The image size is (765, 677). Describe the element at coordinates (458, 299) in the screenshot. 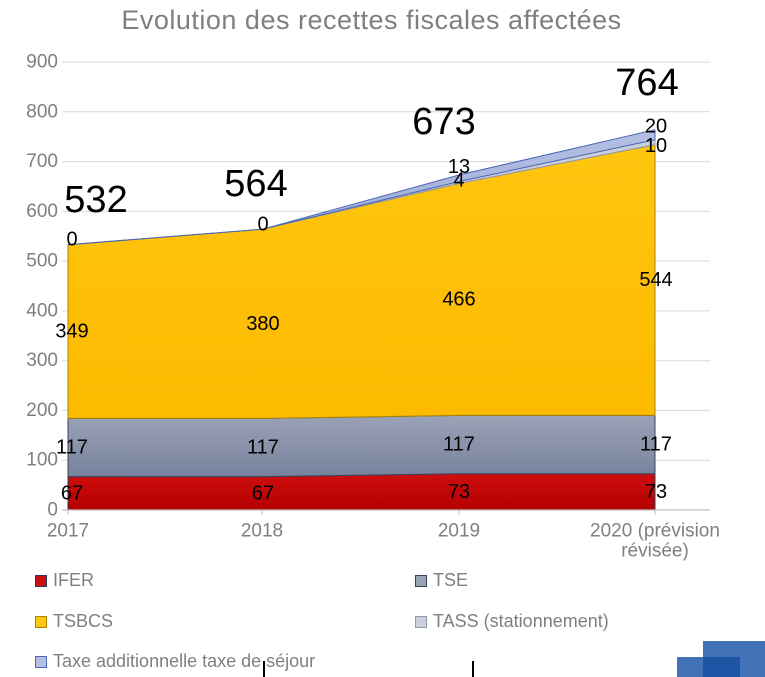

I see `data-label-series-2: 466` at that location.